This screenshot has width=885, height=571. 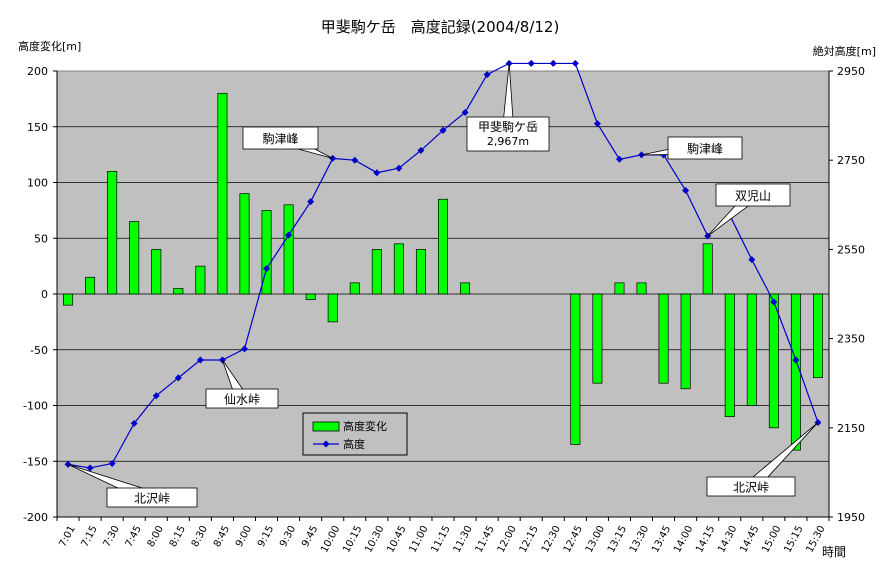 I want to click on legend-bar-label: 高度変化, so click(x=365, y=426).